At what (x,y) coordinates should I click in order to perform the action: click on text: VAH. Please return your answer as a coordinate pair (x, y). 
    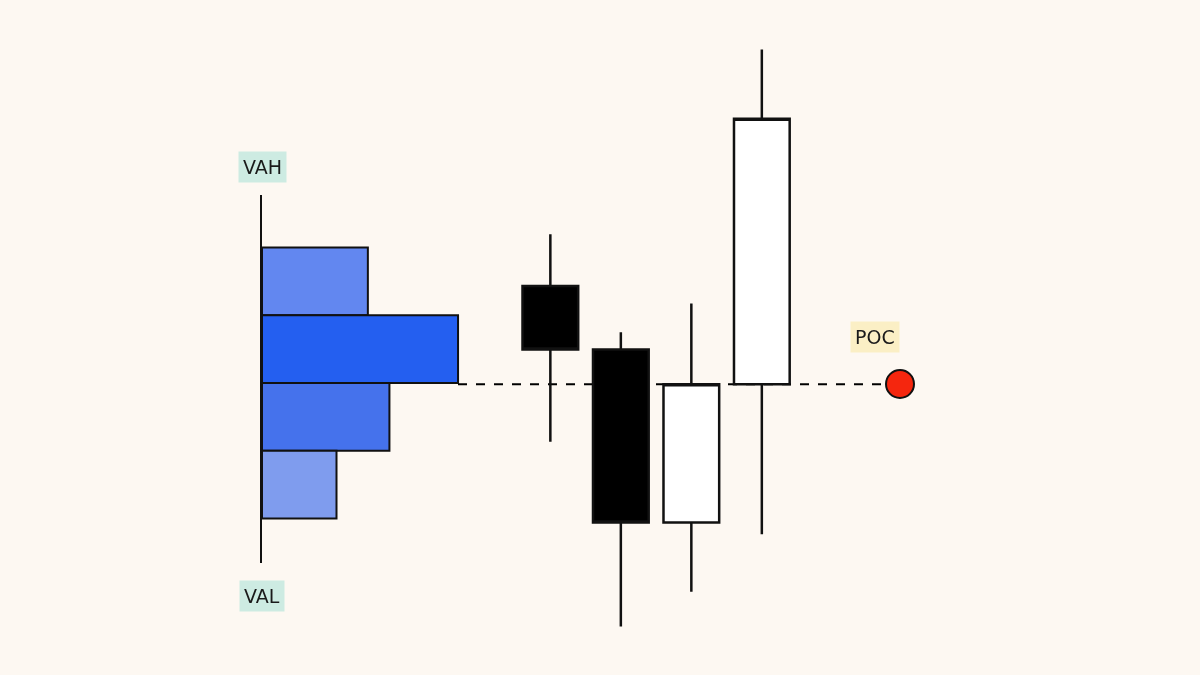
    Looking at the image, I should click on (263, 167).